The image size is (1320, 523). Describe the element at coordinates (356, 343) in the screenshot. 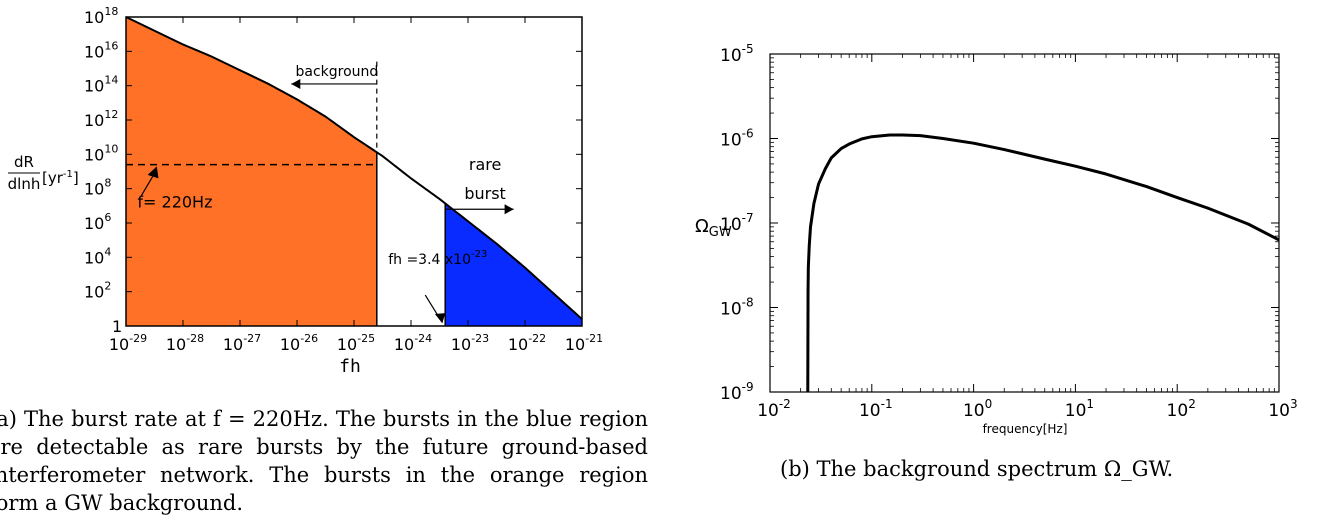

I see `x-tick-label: 10⁻²⁵` at that location.